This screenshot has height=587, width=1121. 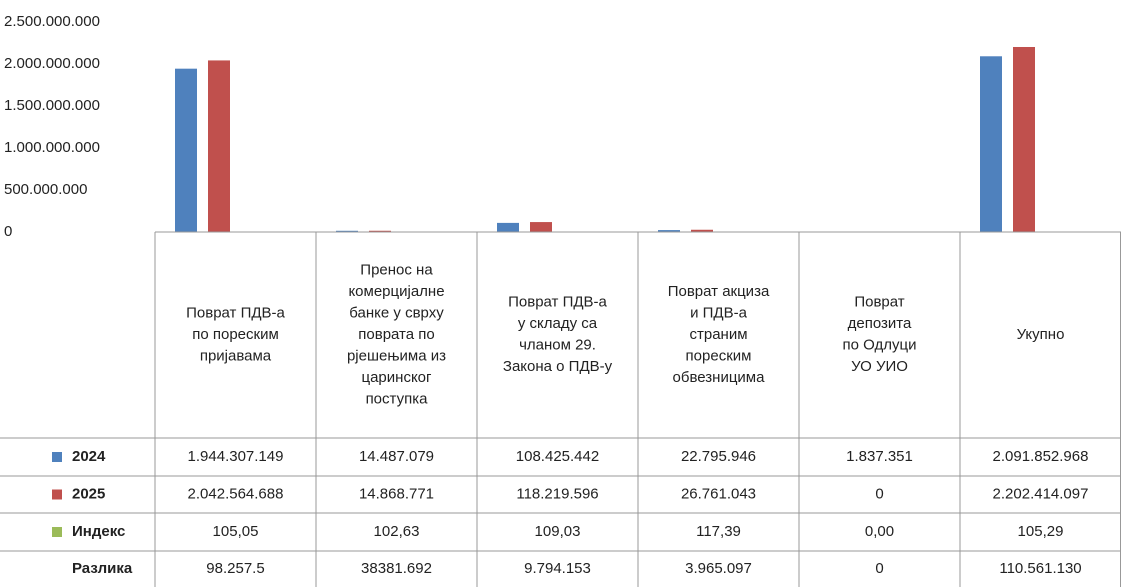 I want to click on cell-value: 1.944.307.149, so click(x=236, y=456).